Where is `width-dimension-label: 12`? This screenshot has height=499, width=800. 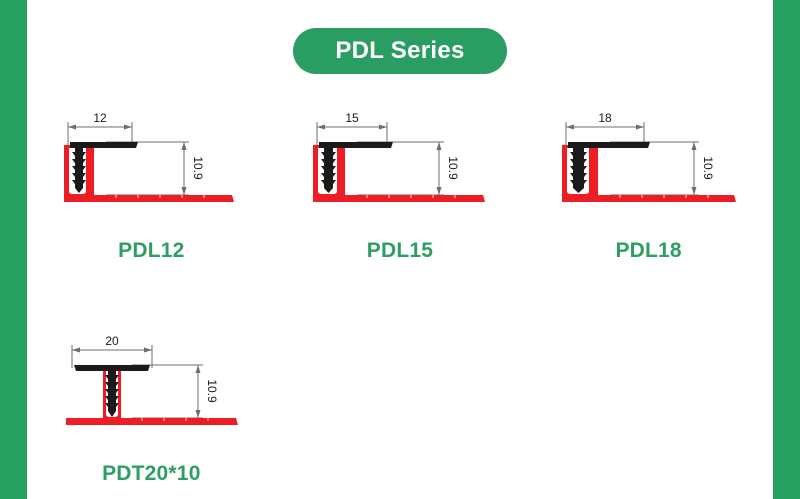
width-dimension-label: 12 is located at coordinates (101, 118).